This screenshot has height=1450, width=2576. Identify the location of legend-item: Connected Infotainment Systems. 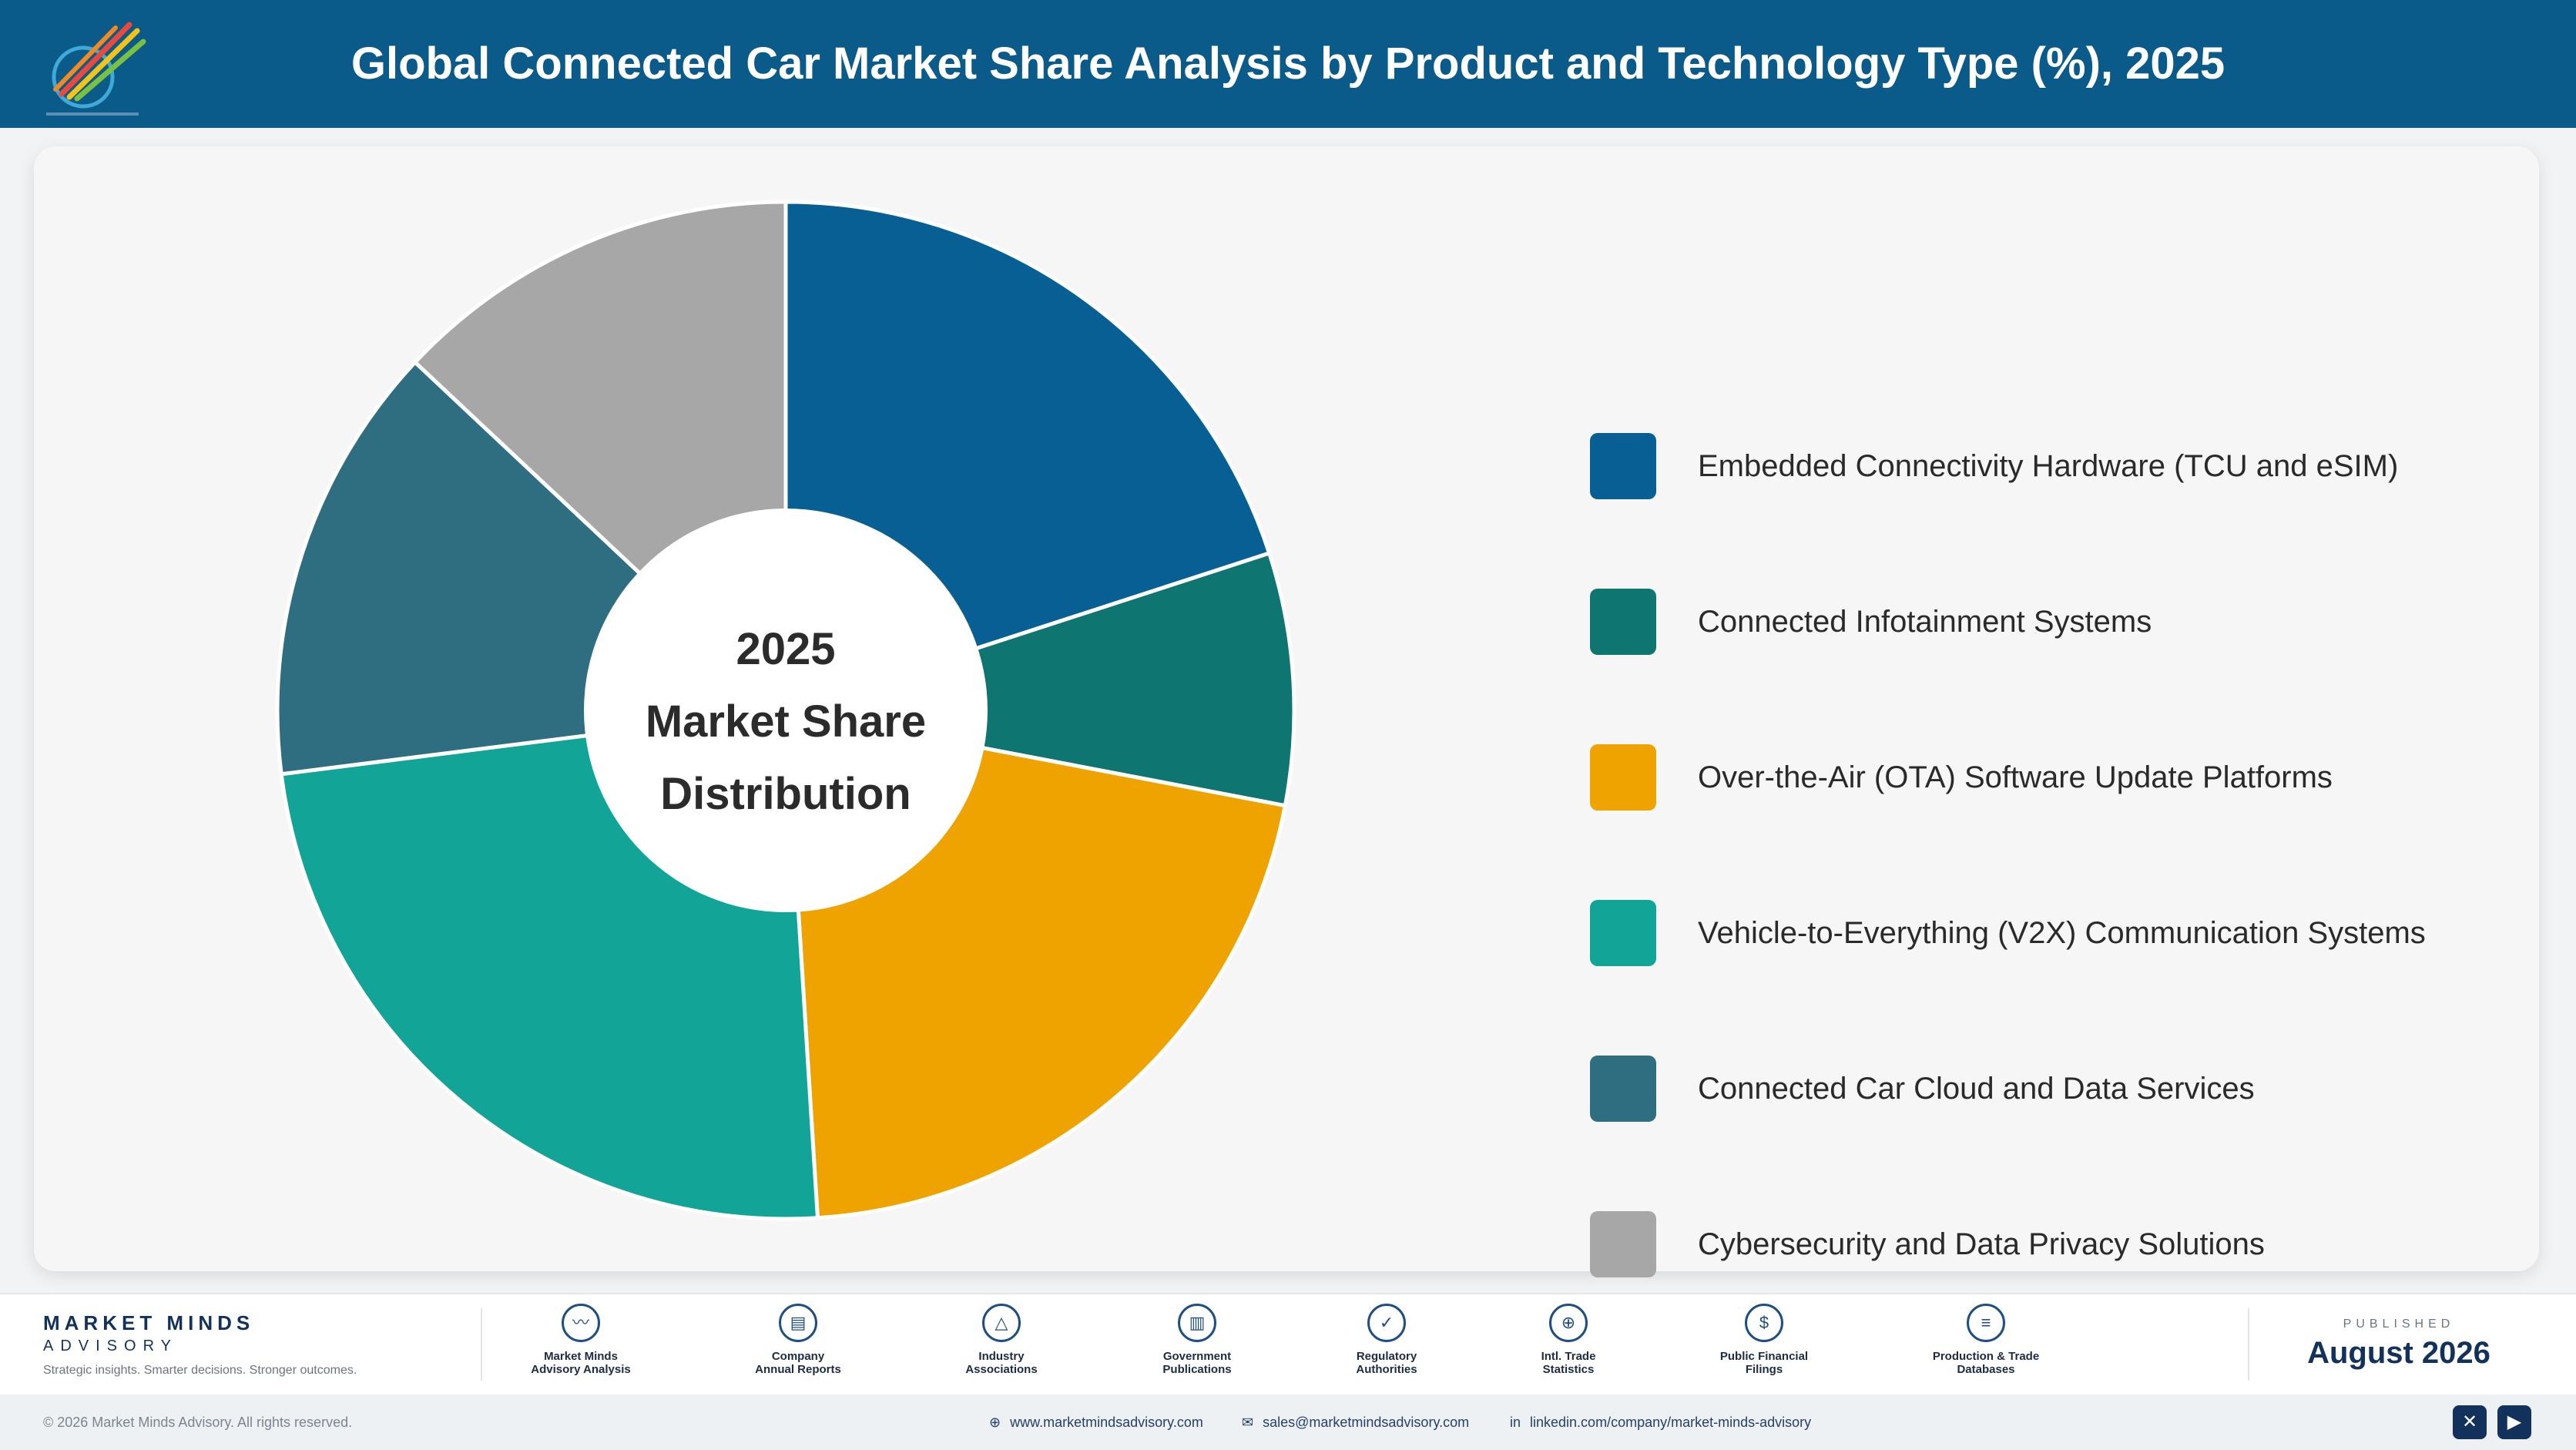
(2075, 622).